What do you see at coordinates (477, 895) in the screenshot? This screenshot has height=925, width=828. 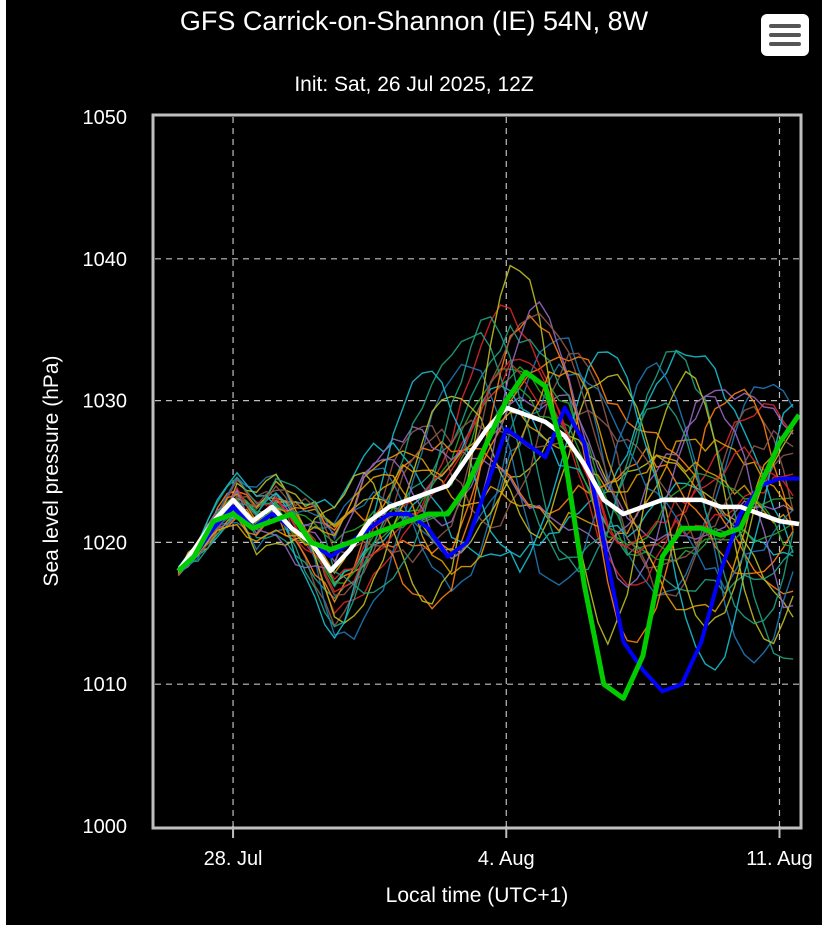 I see `x-axis-label: Local time (UTC+1)` at bounding box center [477, 895].